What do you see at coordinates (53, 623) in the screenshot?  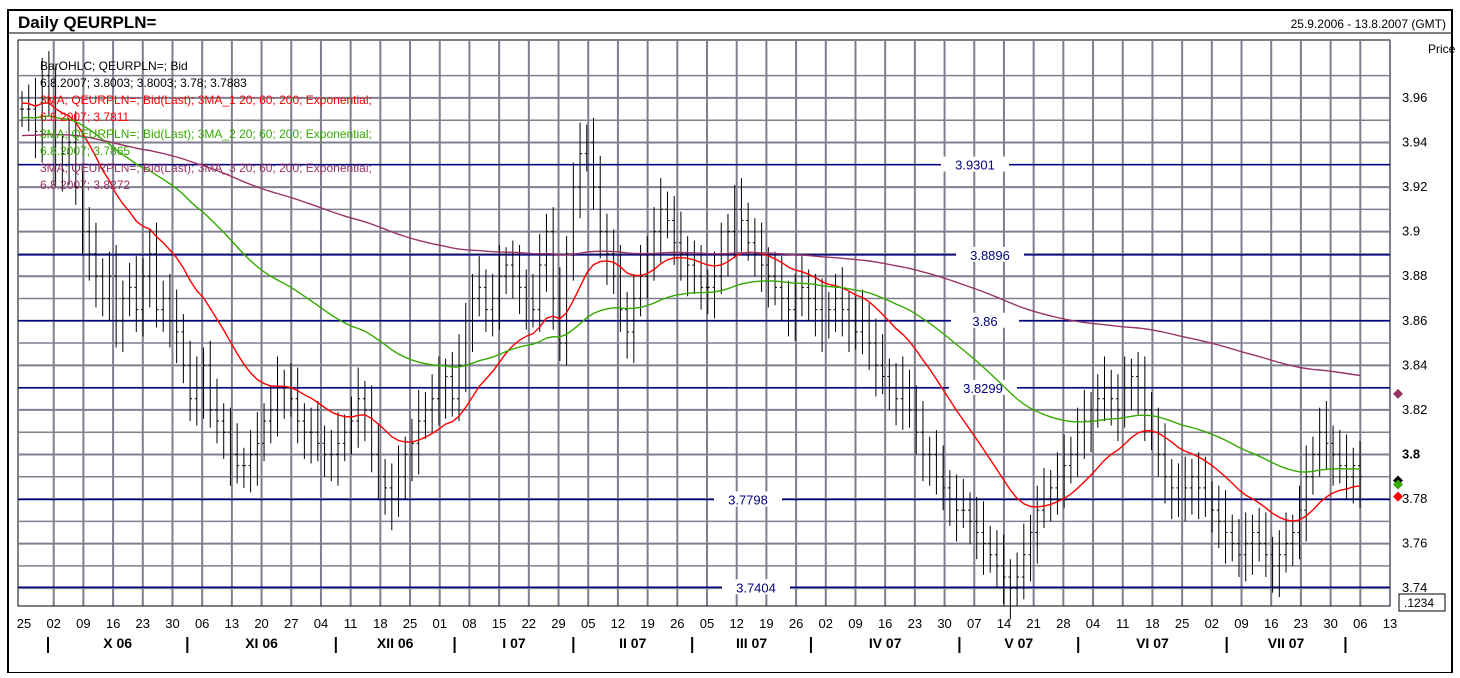 I see `x-tick-label: 02` at bounding box center [53, 623].